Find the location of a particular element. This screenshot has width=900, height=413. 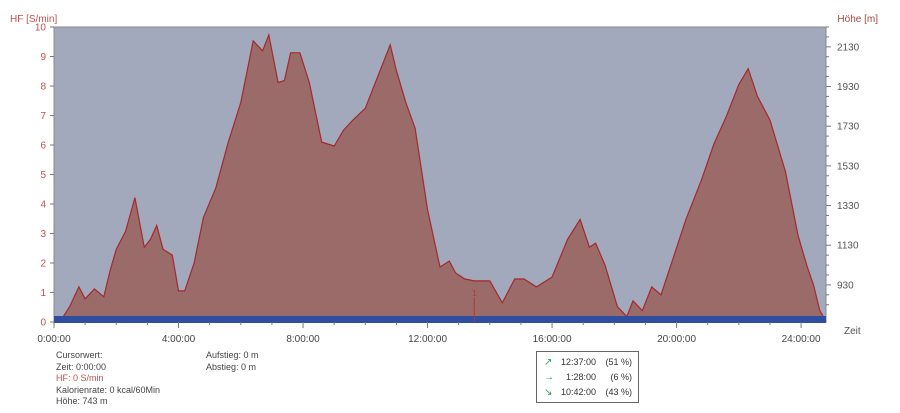

summary-percent: (6 %) is located at coordinates (621, 377).